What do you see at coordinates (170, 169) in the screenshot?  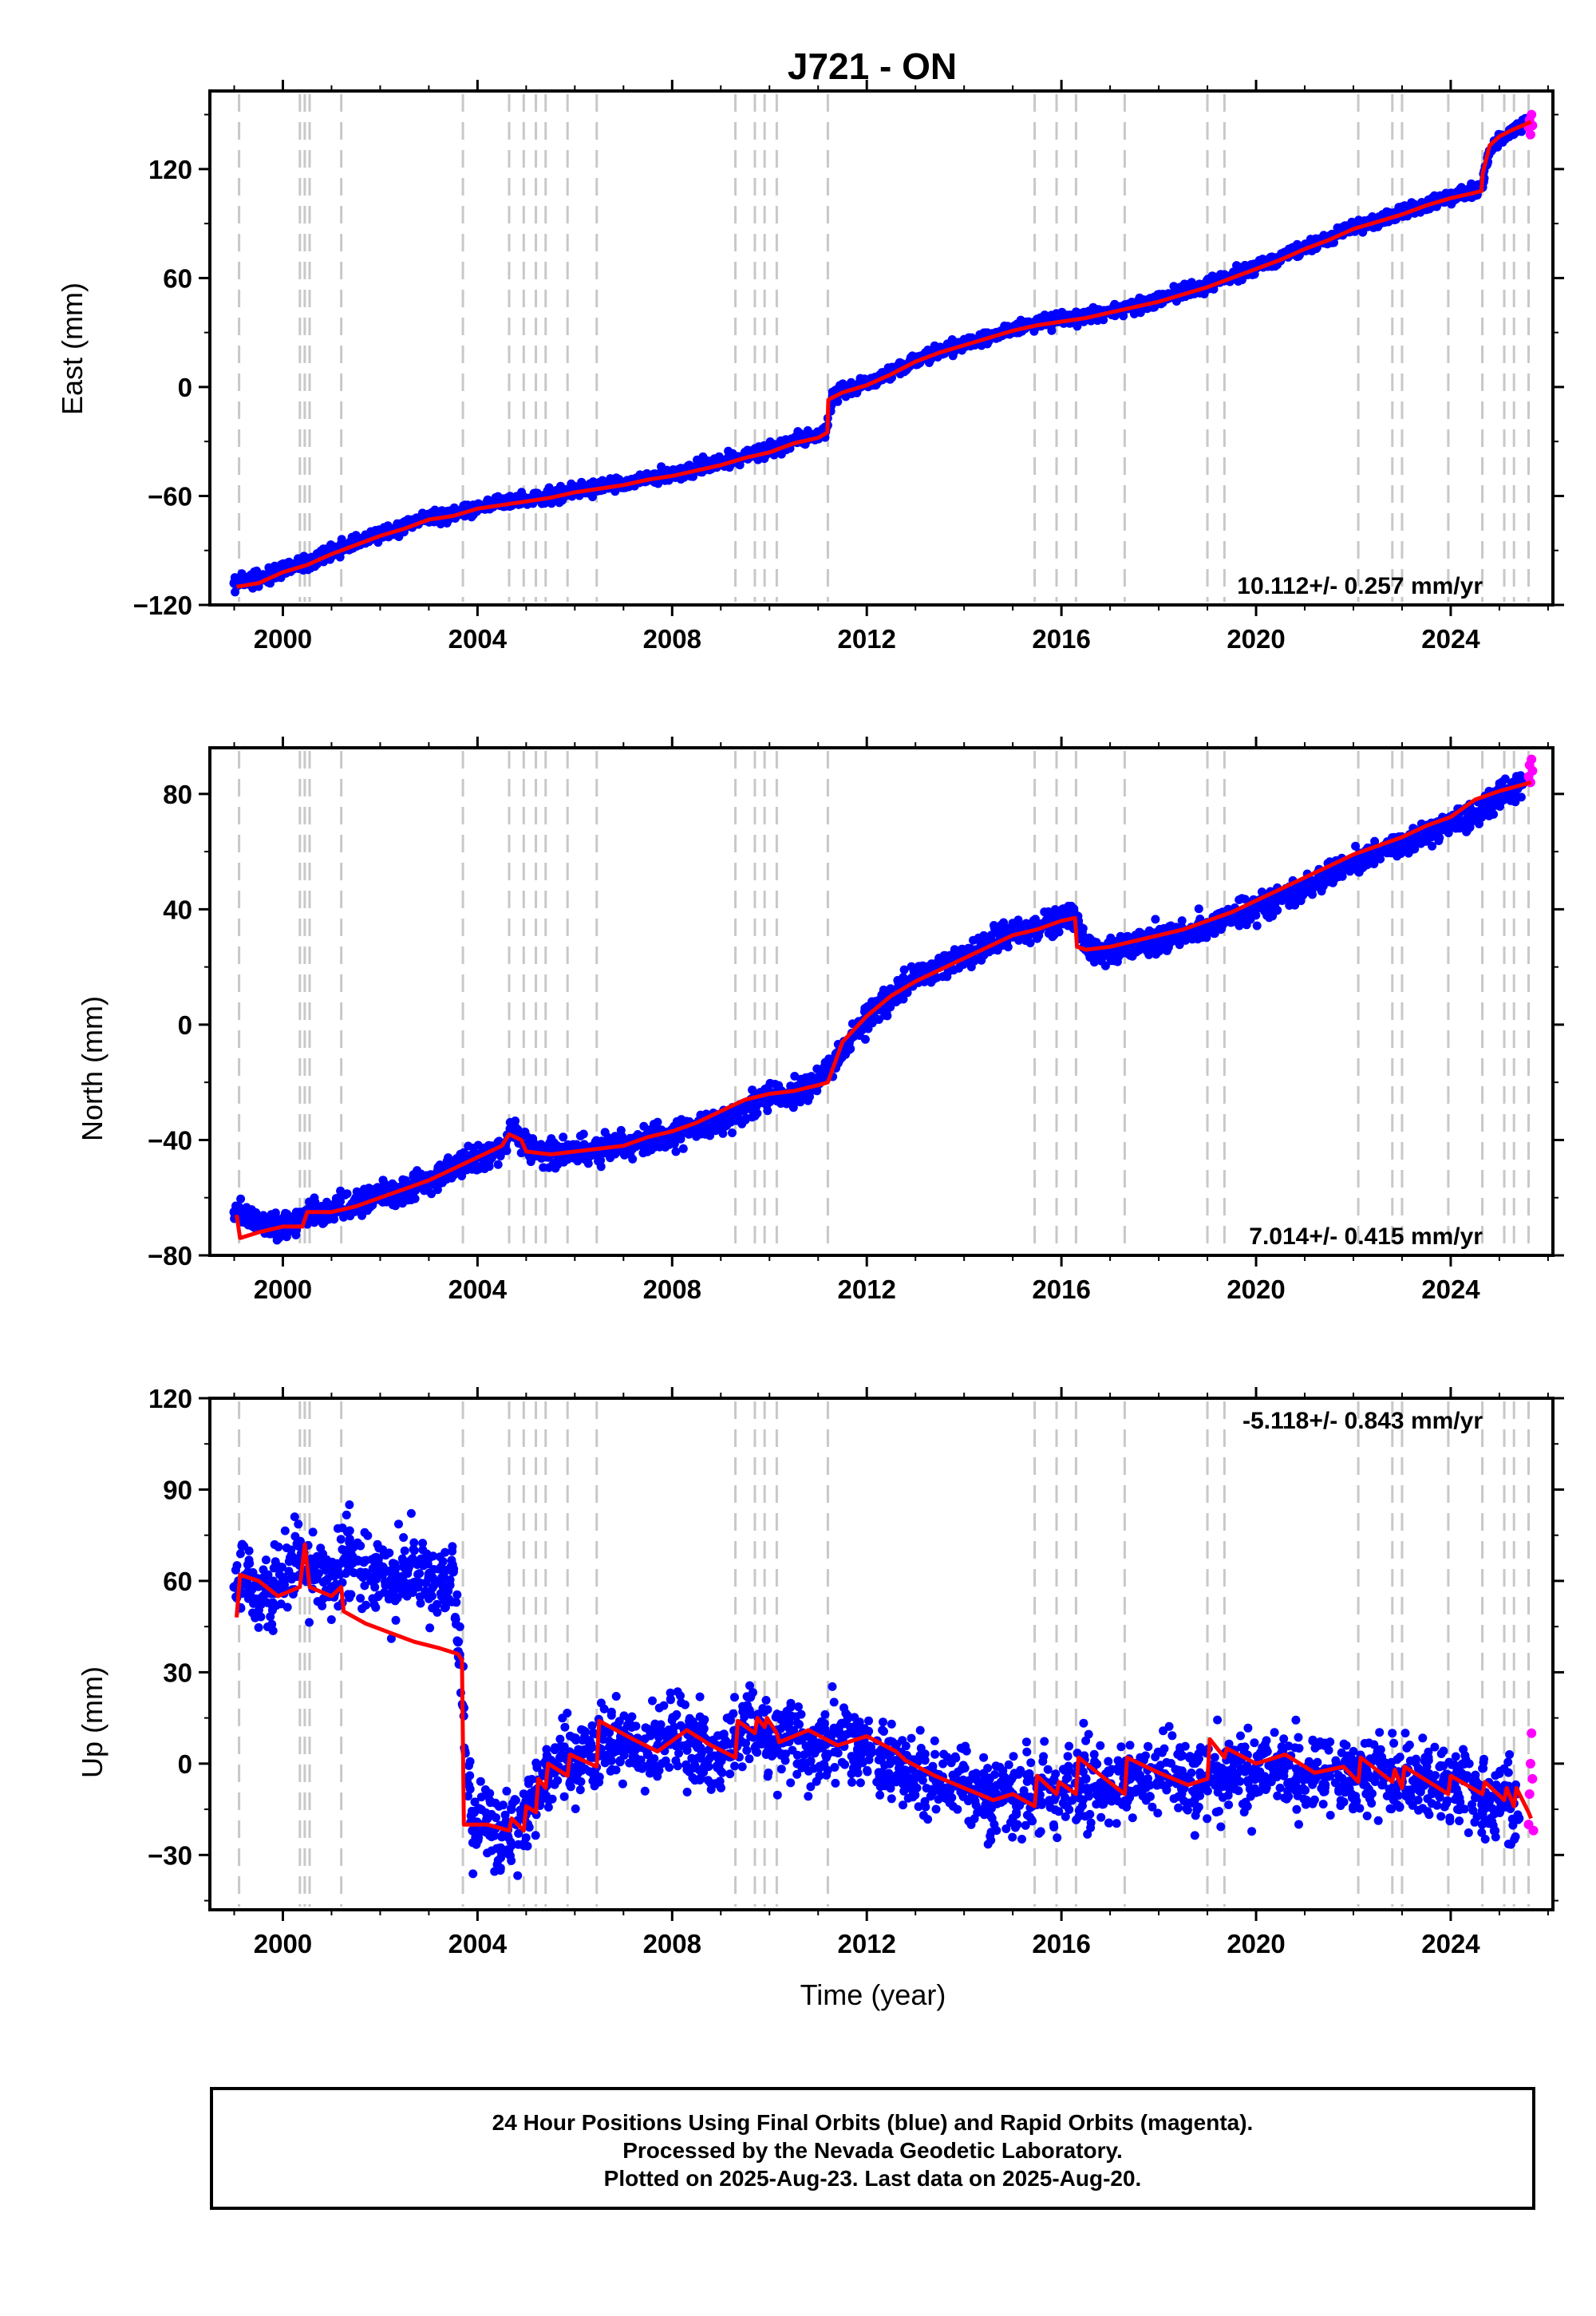 I see `east-y-tick-label-4: 120` at bounding box center [170, 169].